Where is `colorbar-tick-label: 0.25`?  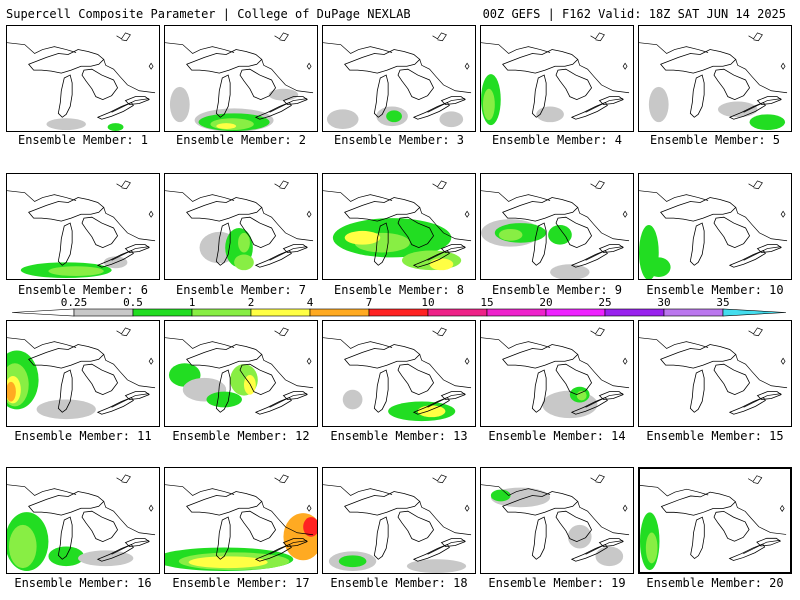 colorbar-tick-label: 0.25 is located at coordinates (74, 303).